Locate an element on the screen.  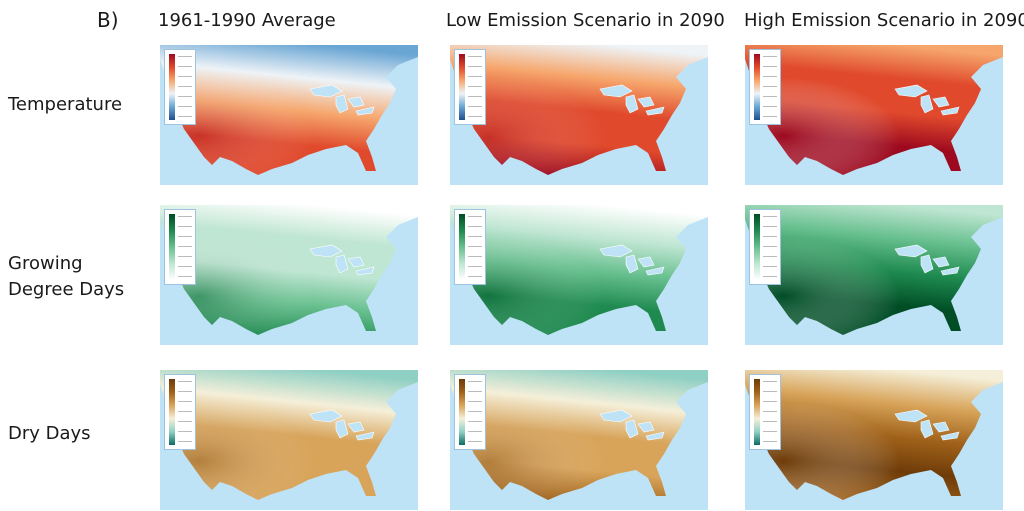
row-title-dry: Dry Days is located at coordinates (49, 433).